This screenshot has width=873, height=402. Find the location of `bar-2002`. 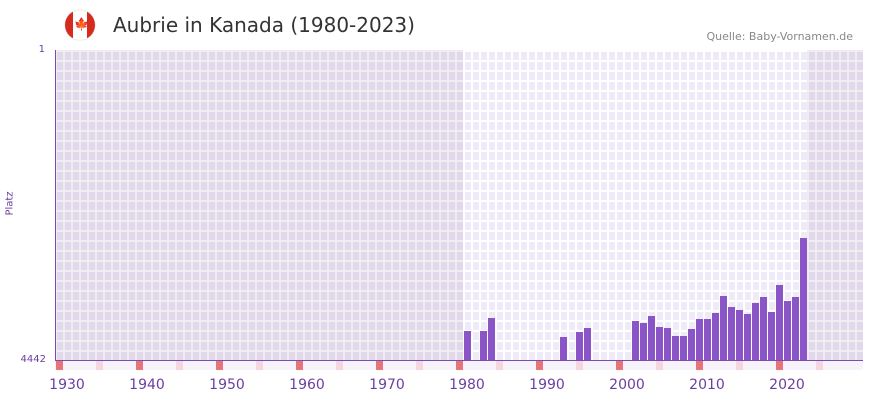

bar-2002 is located at coordinates (643, 341).